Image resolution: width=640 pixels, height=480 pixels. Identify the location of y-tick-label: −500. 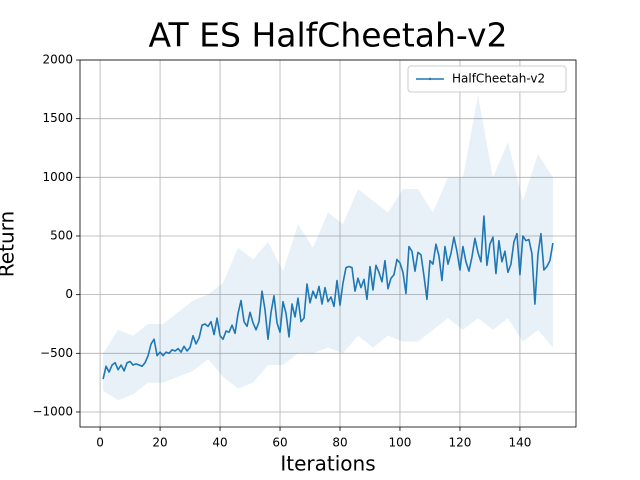
(56, 353).